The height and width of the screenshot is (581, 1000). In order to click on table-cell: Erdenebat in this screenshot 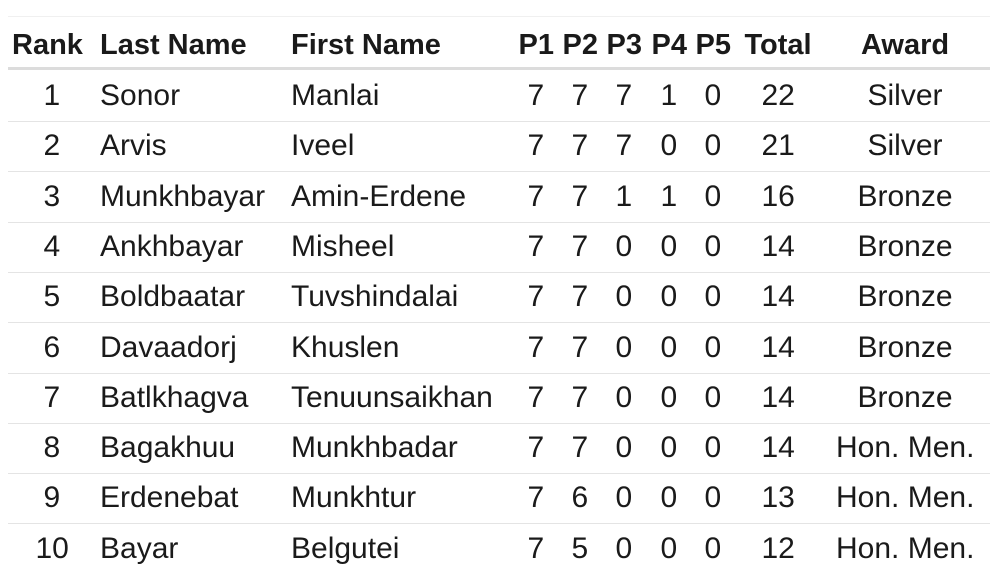, I will do `click(169, 498)`.